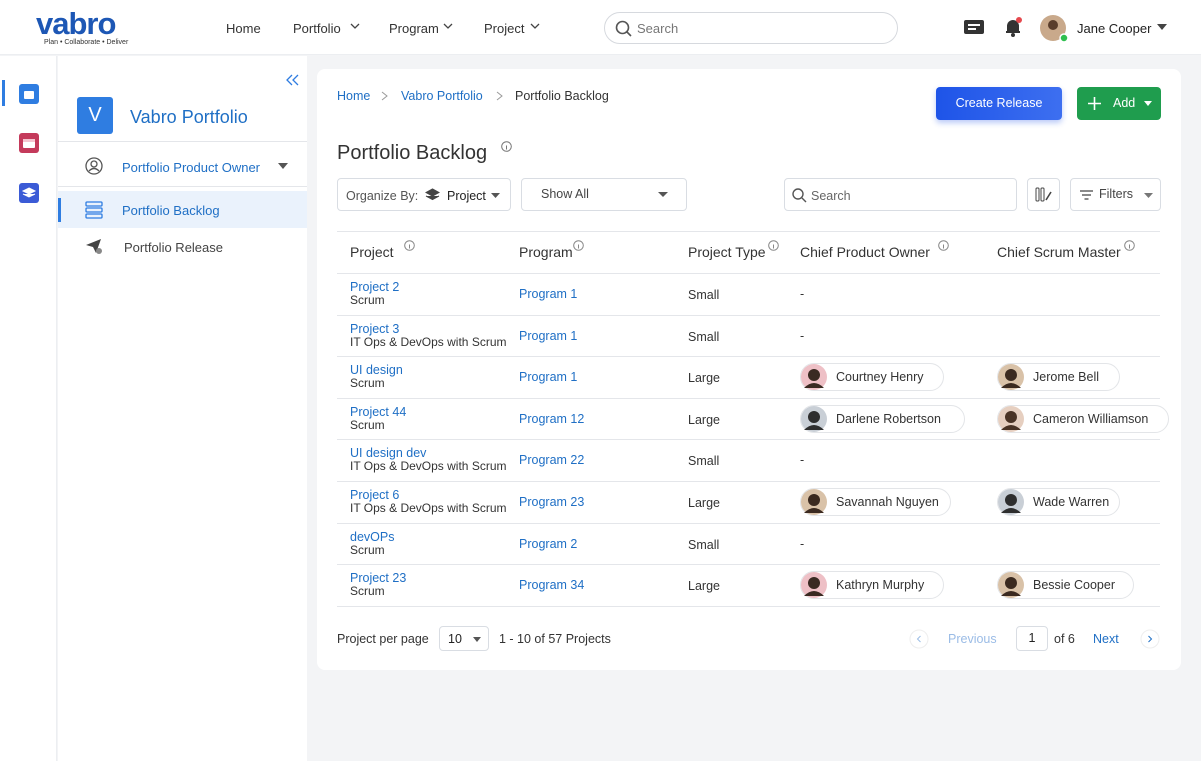 Image resolution: width=1201 pixels, height=761 pixels. I want to click on program-link: Program 22, so click(552, 460).